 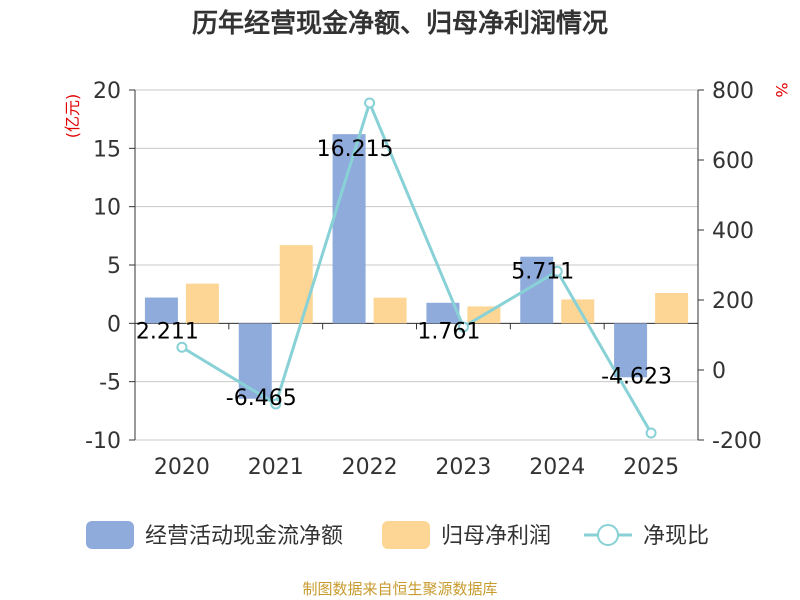 I want to click on left-tick-label: 0, so click(x=114, y=324).